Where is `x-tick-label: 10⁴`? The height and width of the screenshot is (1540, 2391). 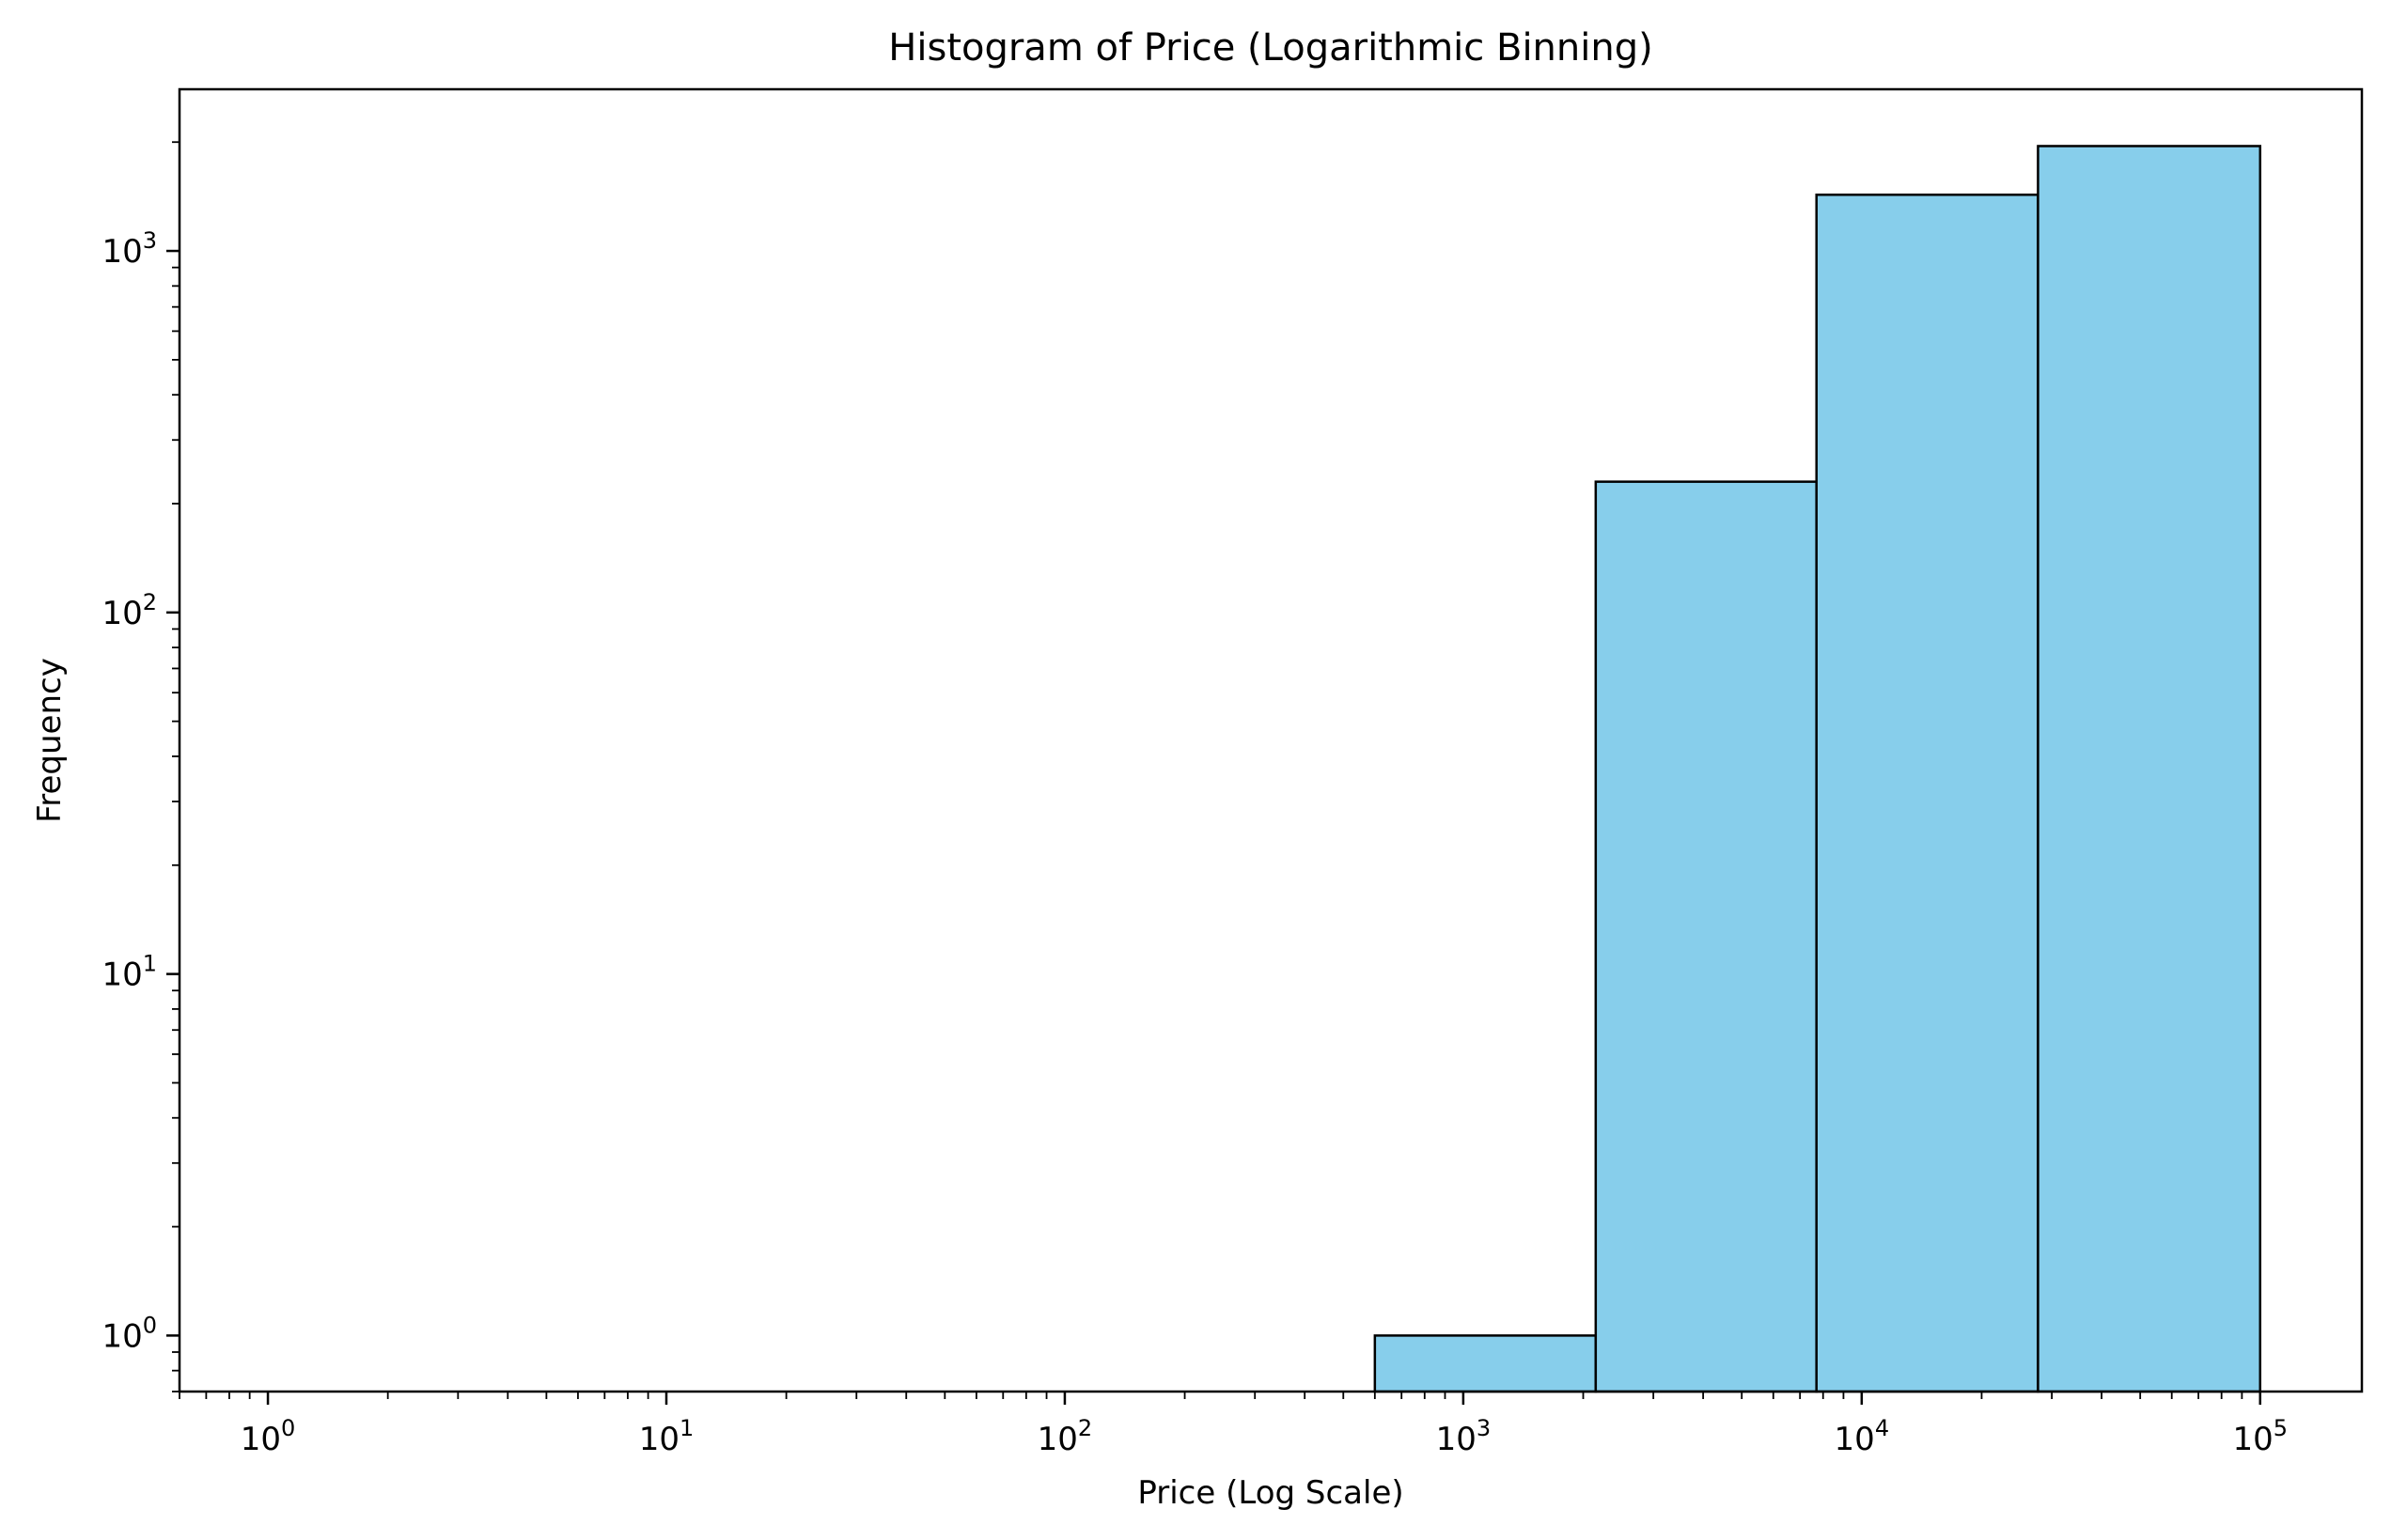
x-tick-label: 10⁴ is located at coordinates (1862, 1436).